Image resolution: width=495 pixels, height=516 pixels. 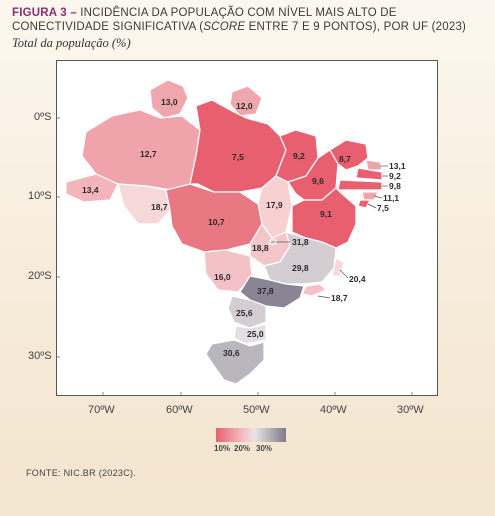 I want to click on region-sergipe, so click(x=364, y=204).